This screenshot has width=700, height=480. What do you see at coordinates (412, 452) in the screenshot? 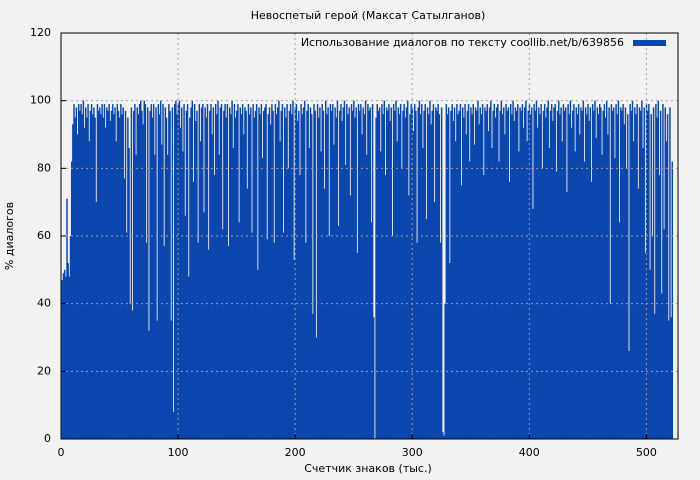
I see `x-tick-label: 300` at bounding box center [412, 452].